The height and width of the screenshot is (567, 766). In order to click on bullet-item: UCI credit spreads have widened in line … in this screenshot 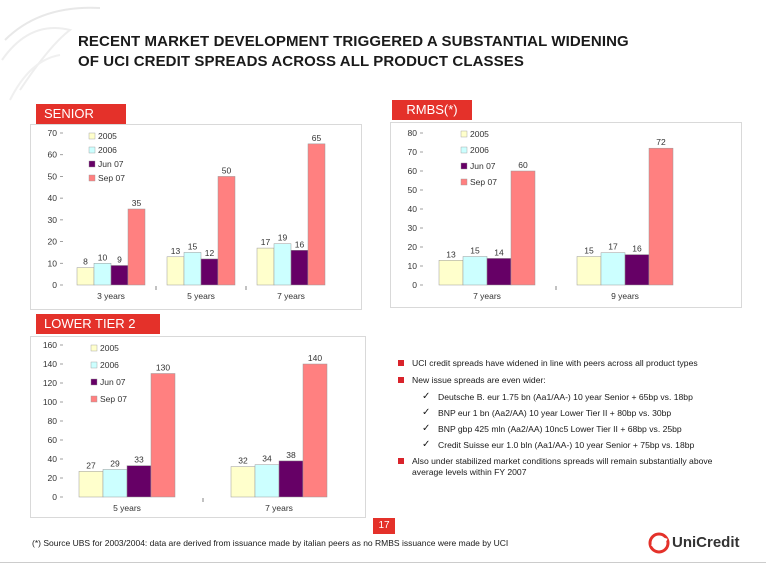, I will do `click(570, 363)`.